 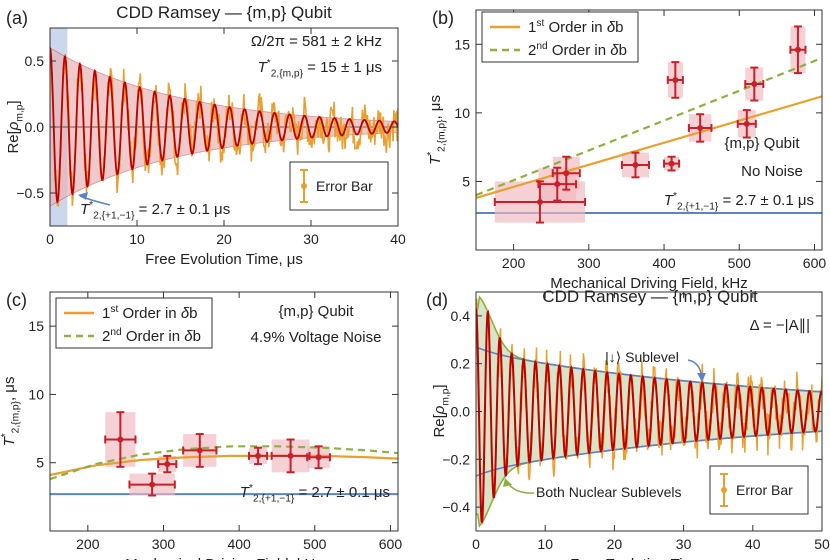 I want to click on text-span: st, so click(x=114, y=309).